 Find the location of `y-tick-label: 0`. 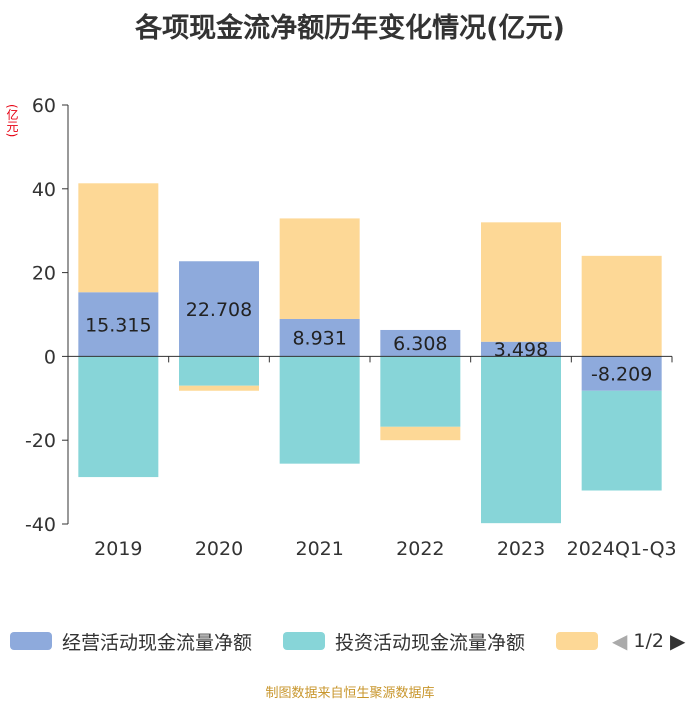

y-tick-label: 0 is located at coordinates (50, 357).